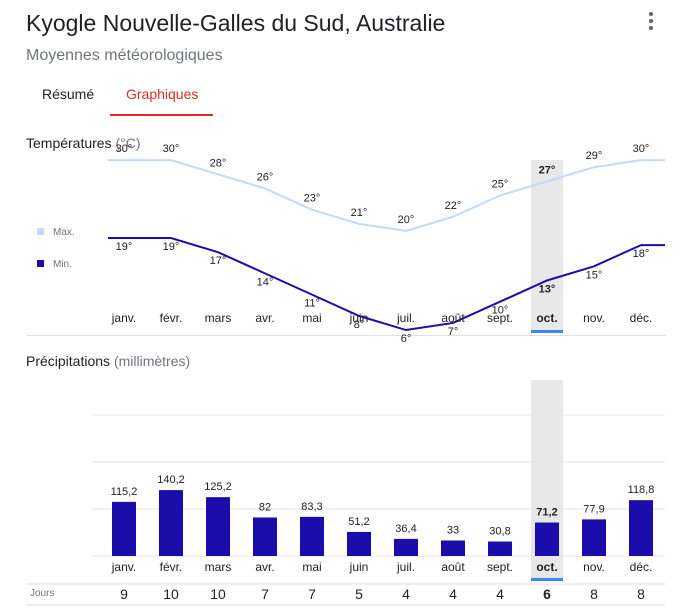 This screenshot has width=692, height=610. Describe the element at coordinates (171, 318) in the screenshot. I see `temp-month-label: févr.` at that location.